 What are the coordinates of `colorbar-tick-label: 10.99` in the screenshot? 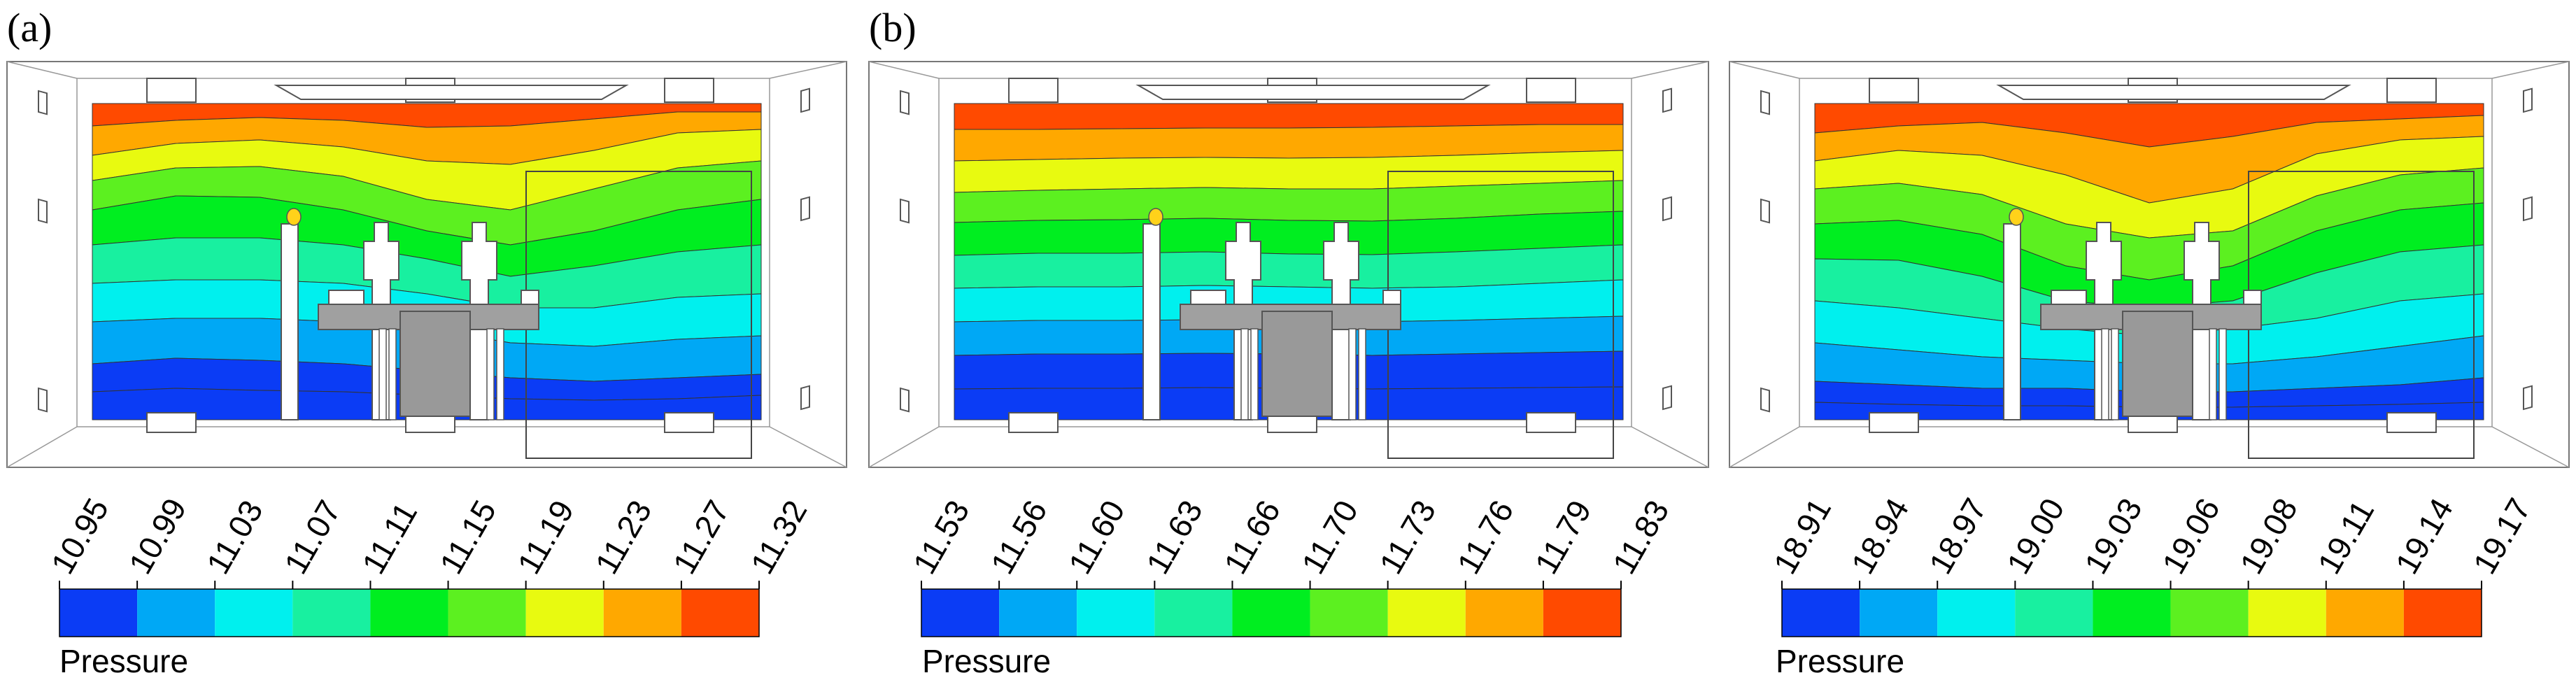 It's located at (158, 536).